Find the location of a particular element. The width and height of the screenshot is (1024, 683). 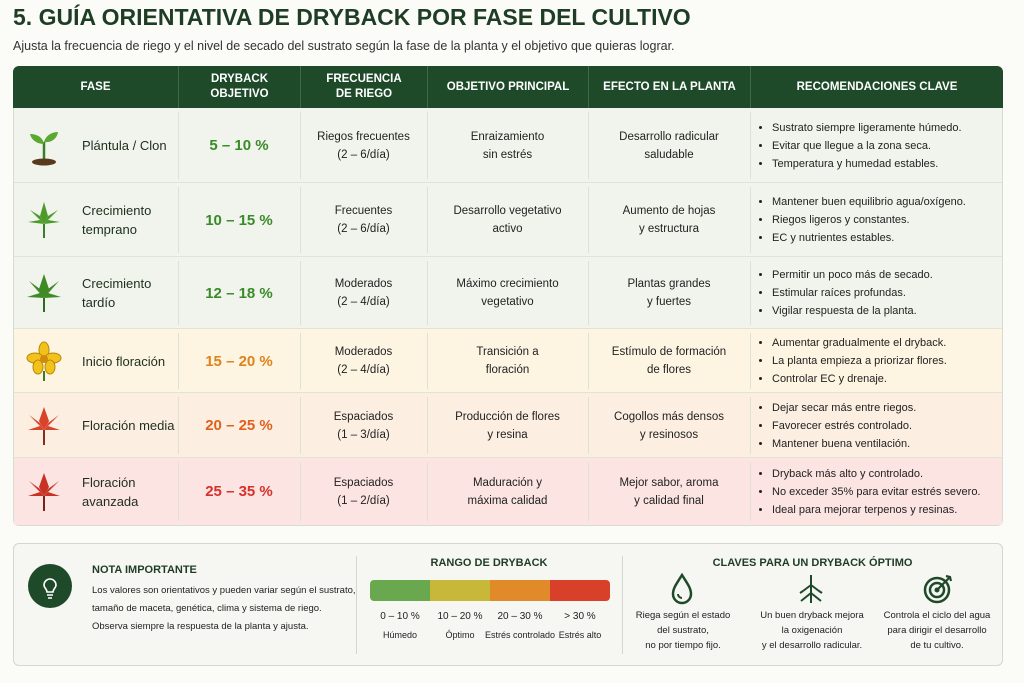

recommendation: Mantener buena ventilación. is located at coordinates (844, 444).